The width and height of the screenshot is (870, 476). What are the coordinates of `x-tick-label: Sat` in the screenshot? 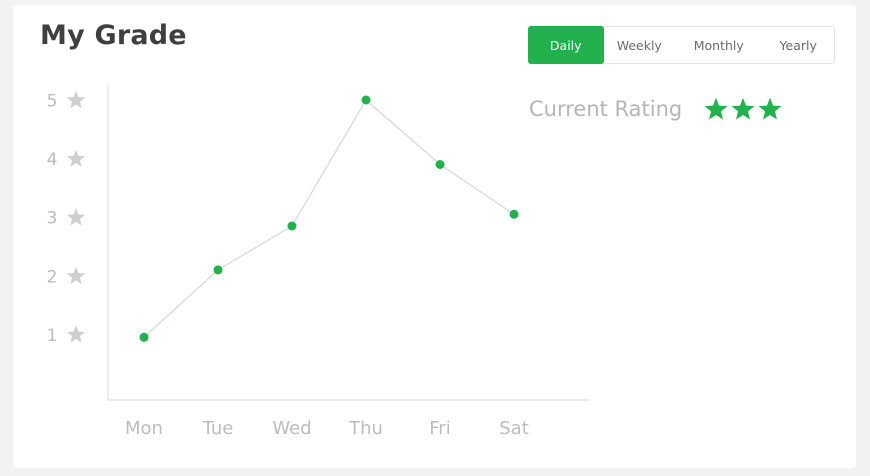 It's located at (514, 428).